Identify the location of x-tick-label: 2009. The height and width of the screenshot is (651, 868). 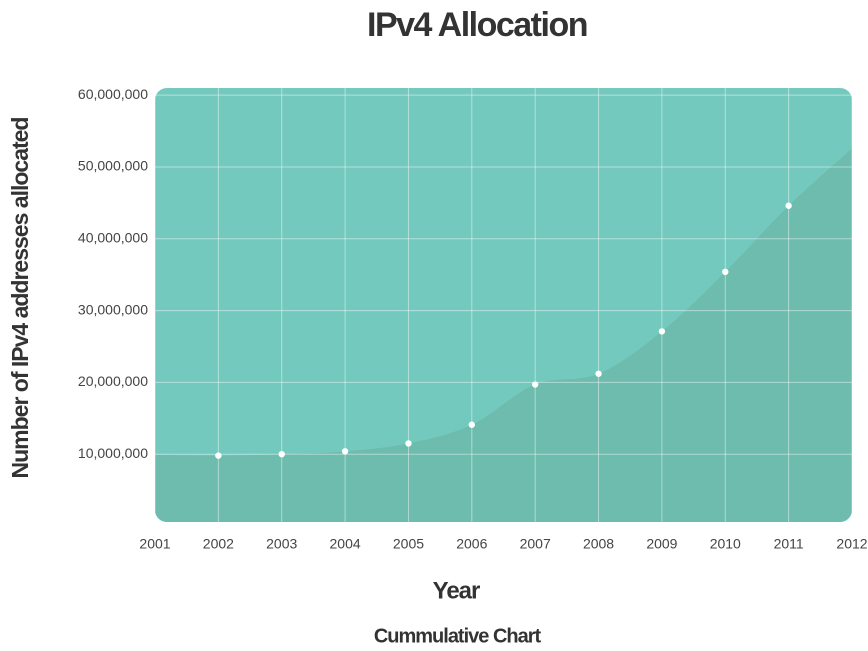
(661, 544).